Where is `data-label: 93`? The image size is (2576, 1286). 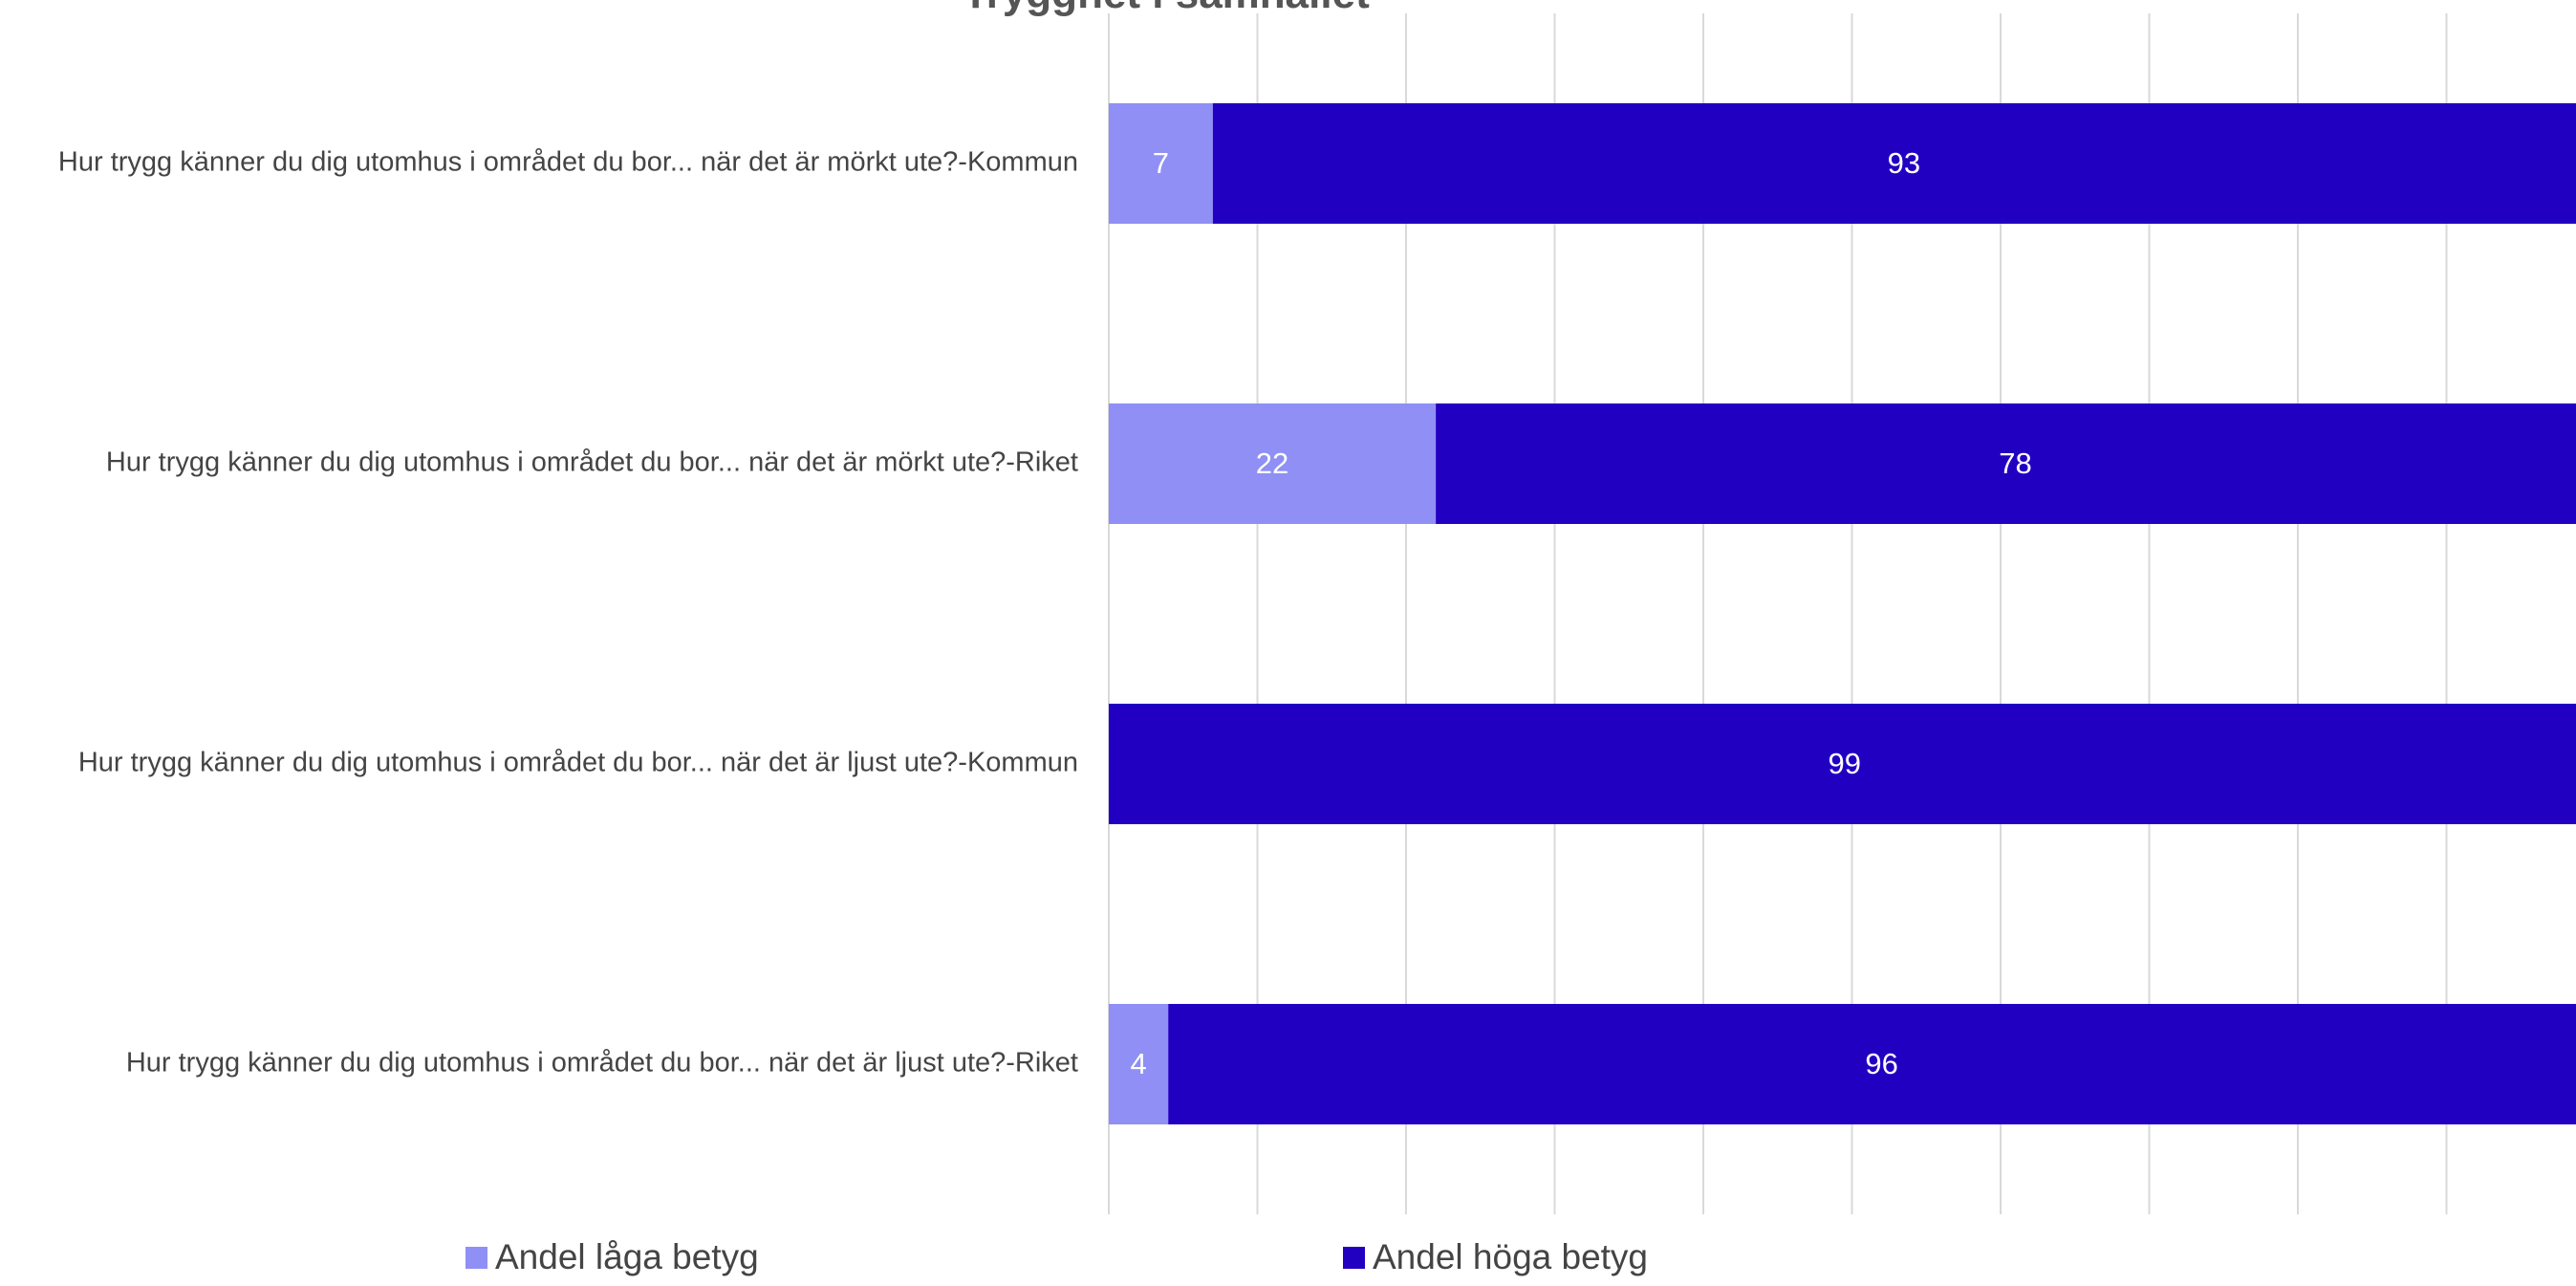 data-label: 93 is located at coordinates (1904, 163).